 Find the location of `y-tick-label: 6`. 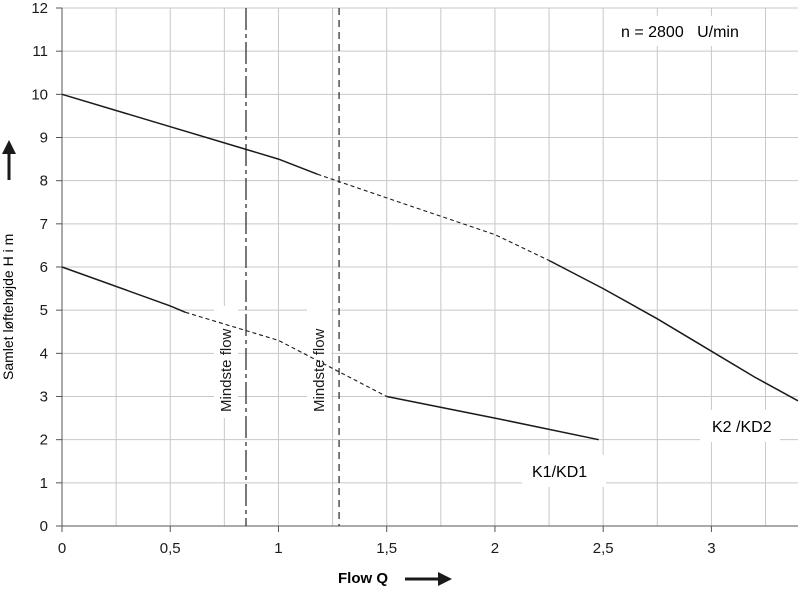

y-tick-label: 6 is located at coordinates (44, 267).